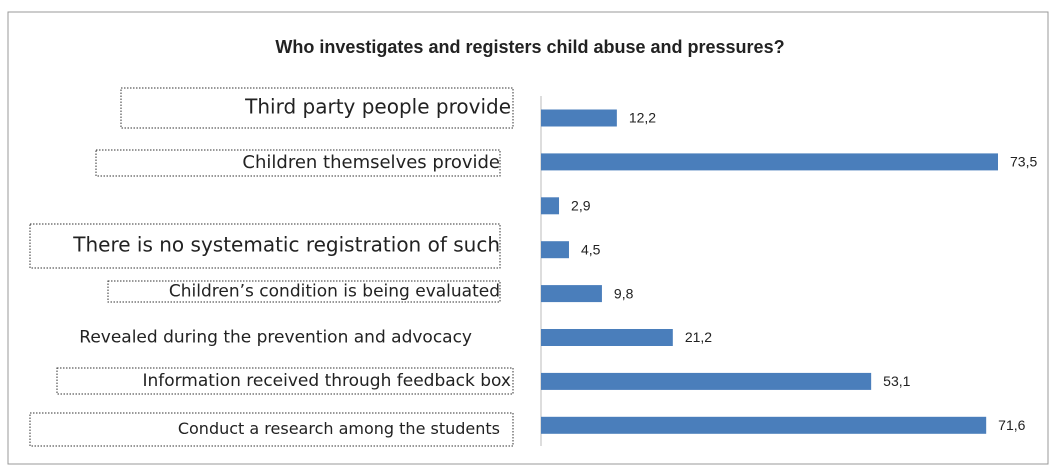  What do you see at coordinates (377, 107) in the screenshot?
I see `y-tick-label: Third party people provide` at bounding box center [377, 107].